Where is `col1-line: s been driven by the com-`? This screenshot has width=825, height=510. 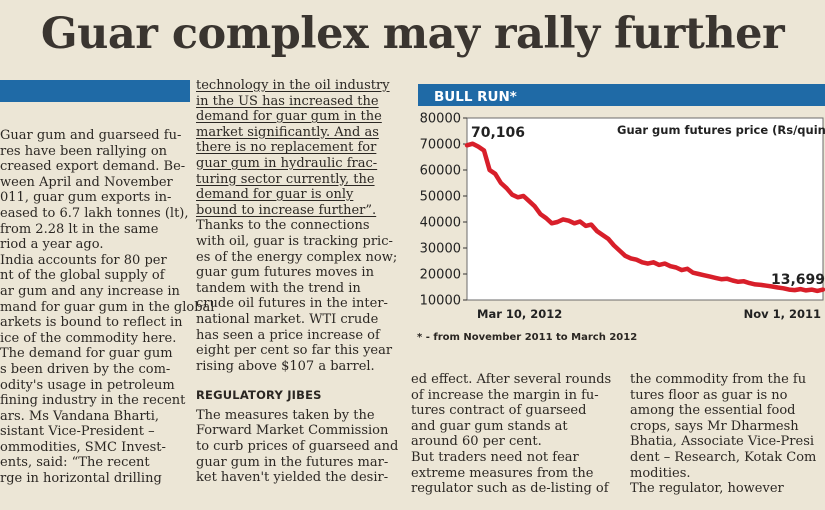 col1-line: s been driven by the com- is located at coordinates (85, 369).